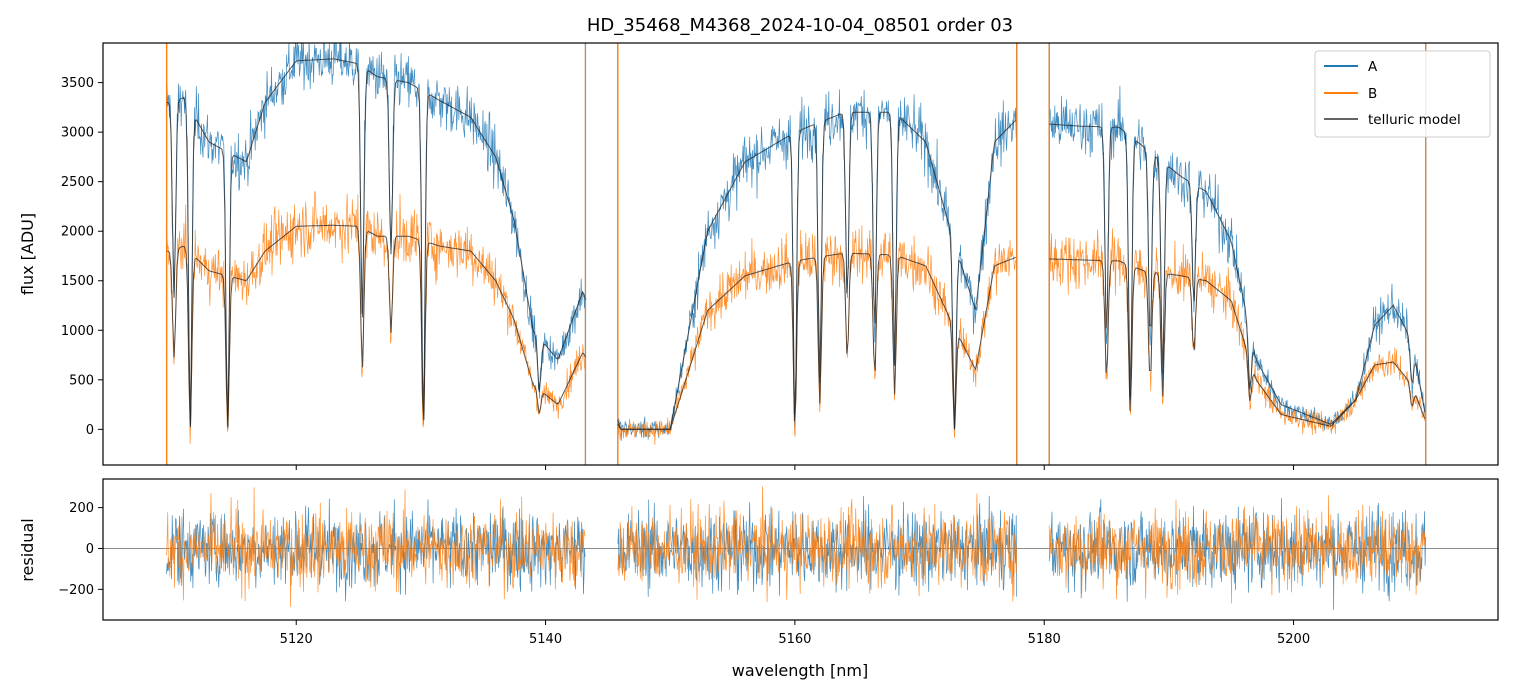  Describe the element at coordinates (545, 639) in the screenshot. I see `residual-x-tick-label: 5140` at that location.